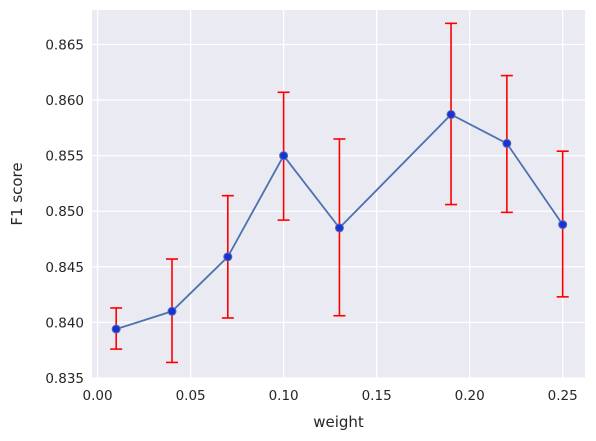  What do you see at coordinates (98, 396) in the screenshot?
I see `x-tick-label: 0.00` at bounding box center [98, 396].